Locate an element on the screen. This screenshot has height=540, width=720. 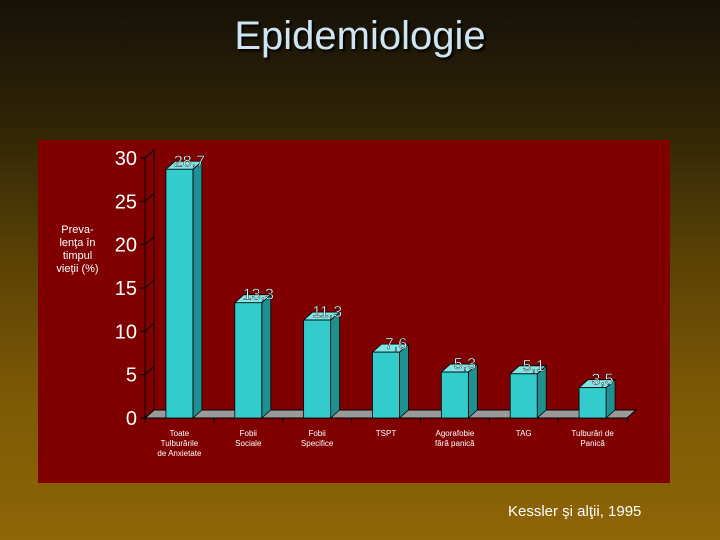
data-label: 13,3 is located at coordinates (258, 295).